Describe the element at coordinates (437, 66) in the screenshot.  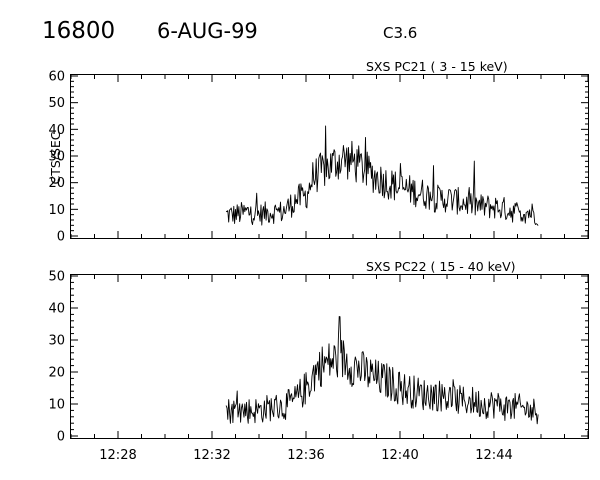
I see `panel-title: SXS PC21 ( 3 - 15 keV)` at that location.